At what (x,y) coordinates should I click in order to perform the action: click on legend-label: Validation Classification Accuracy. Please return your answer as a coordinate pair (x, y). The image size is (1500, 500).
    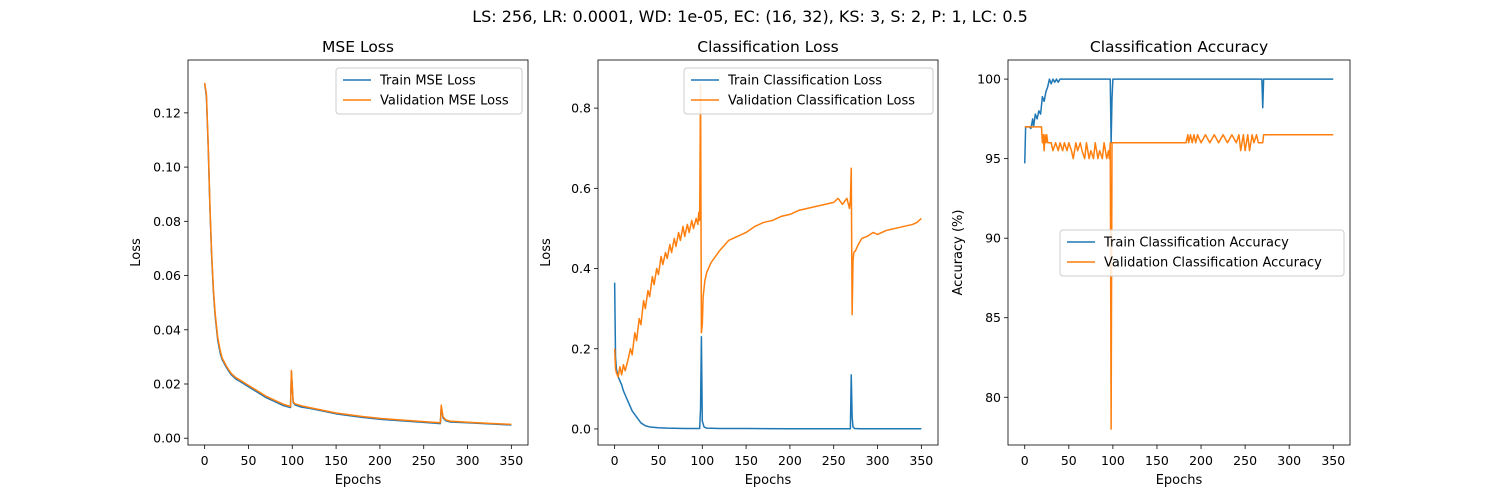
    Looking at the image, I should click on (1213, 263).